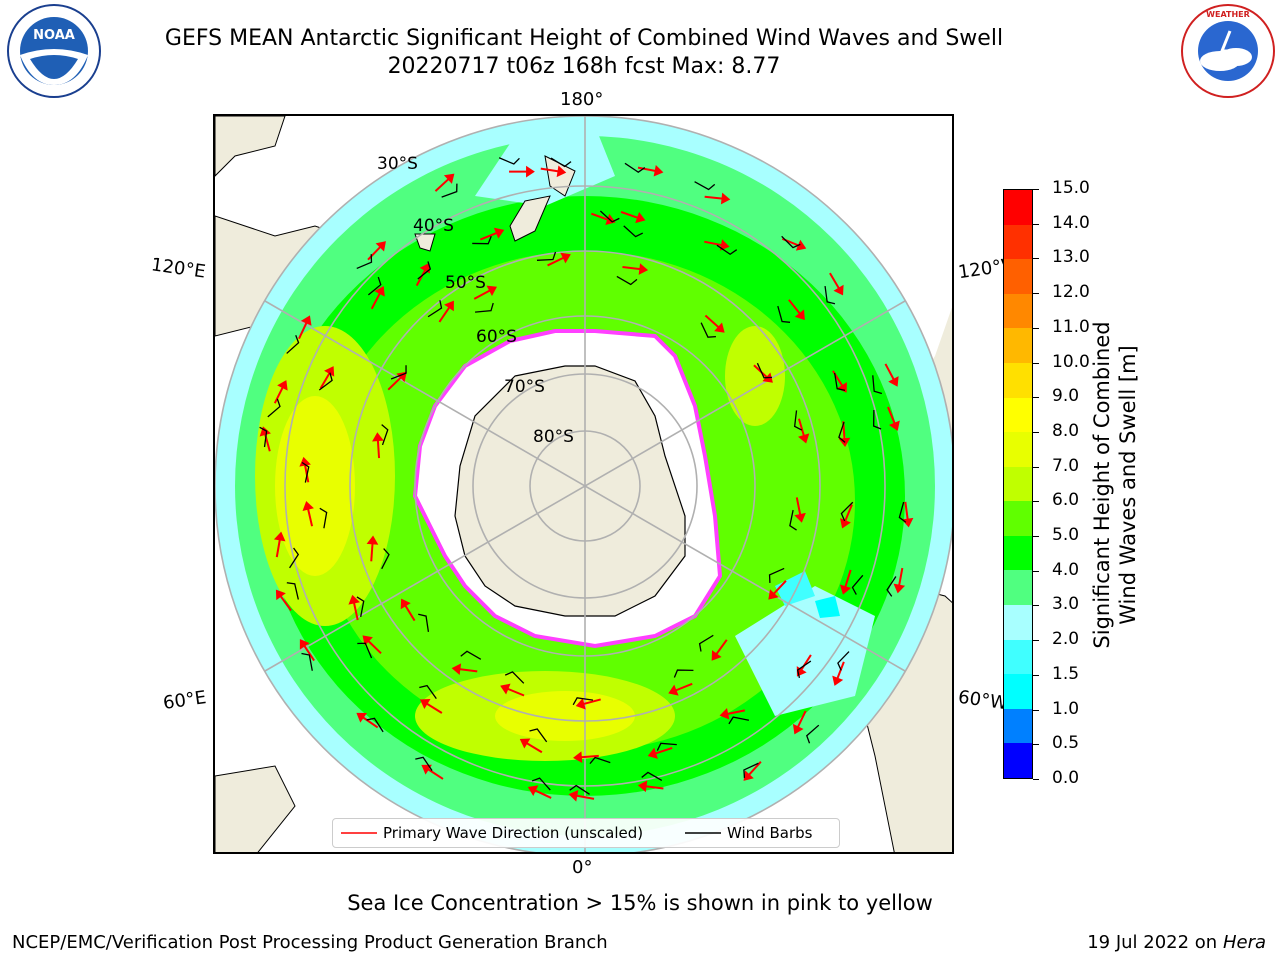 Image resolution: width=1280 pixels, height=960 pixels. I want to click on generation-machine: Hera, so click(1244, 942).